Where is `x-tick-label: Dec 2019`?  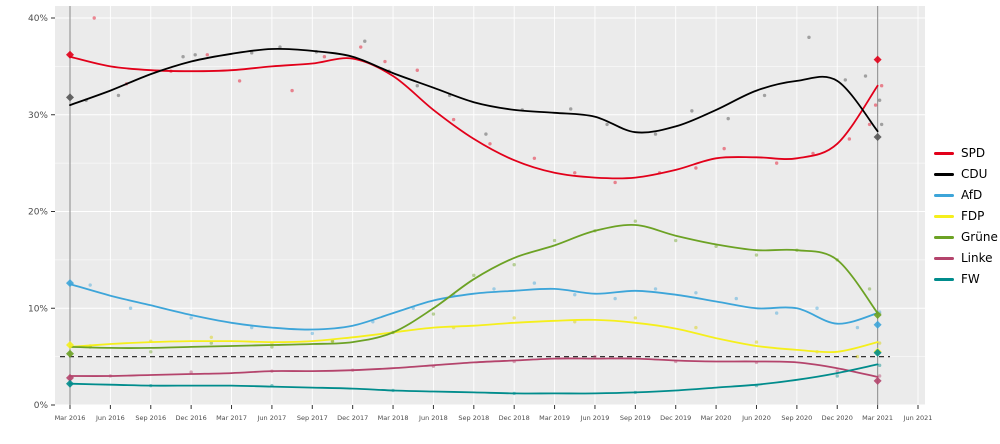 x-tick-label: Dec 2019 is located at coordinates (675, 418).